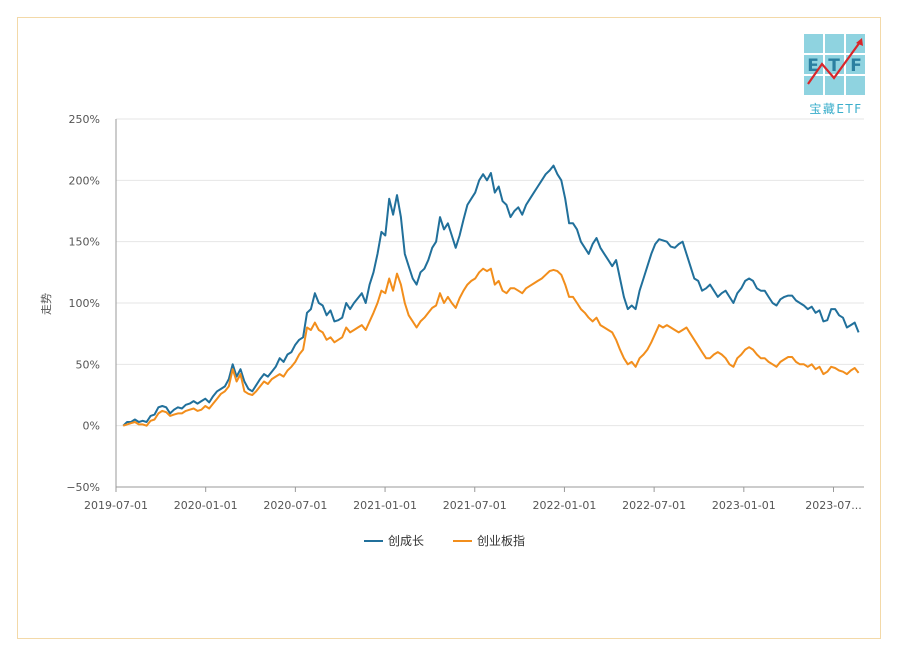 This screenshot has height=660, width=900. Describe the element at coordinates (88, 364) in the screenshot. I see `y-tick-label: 50%` at that location.